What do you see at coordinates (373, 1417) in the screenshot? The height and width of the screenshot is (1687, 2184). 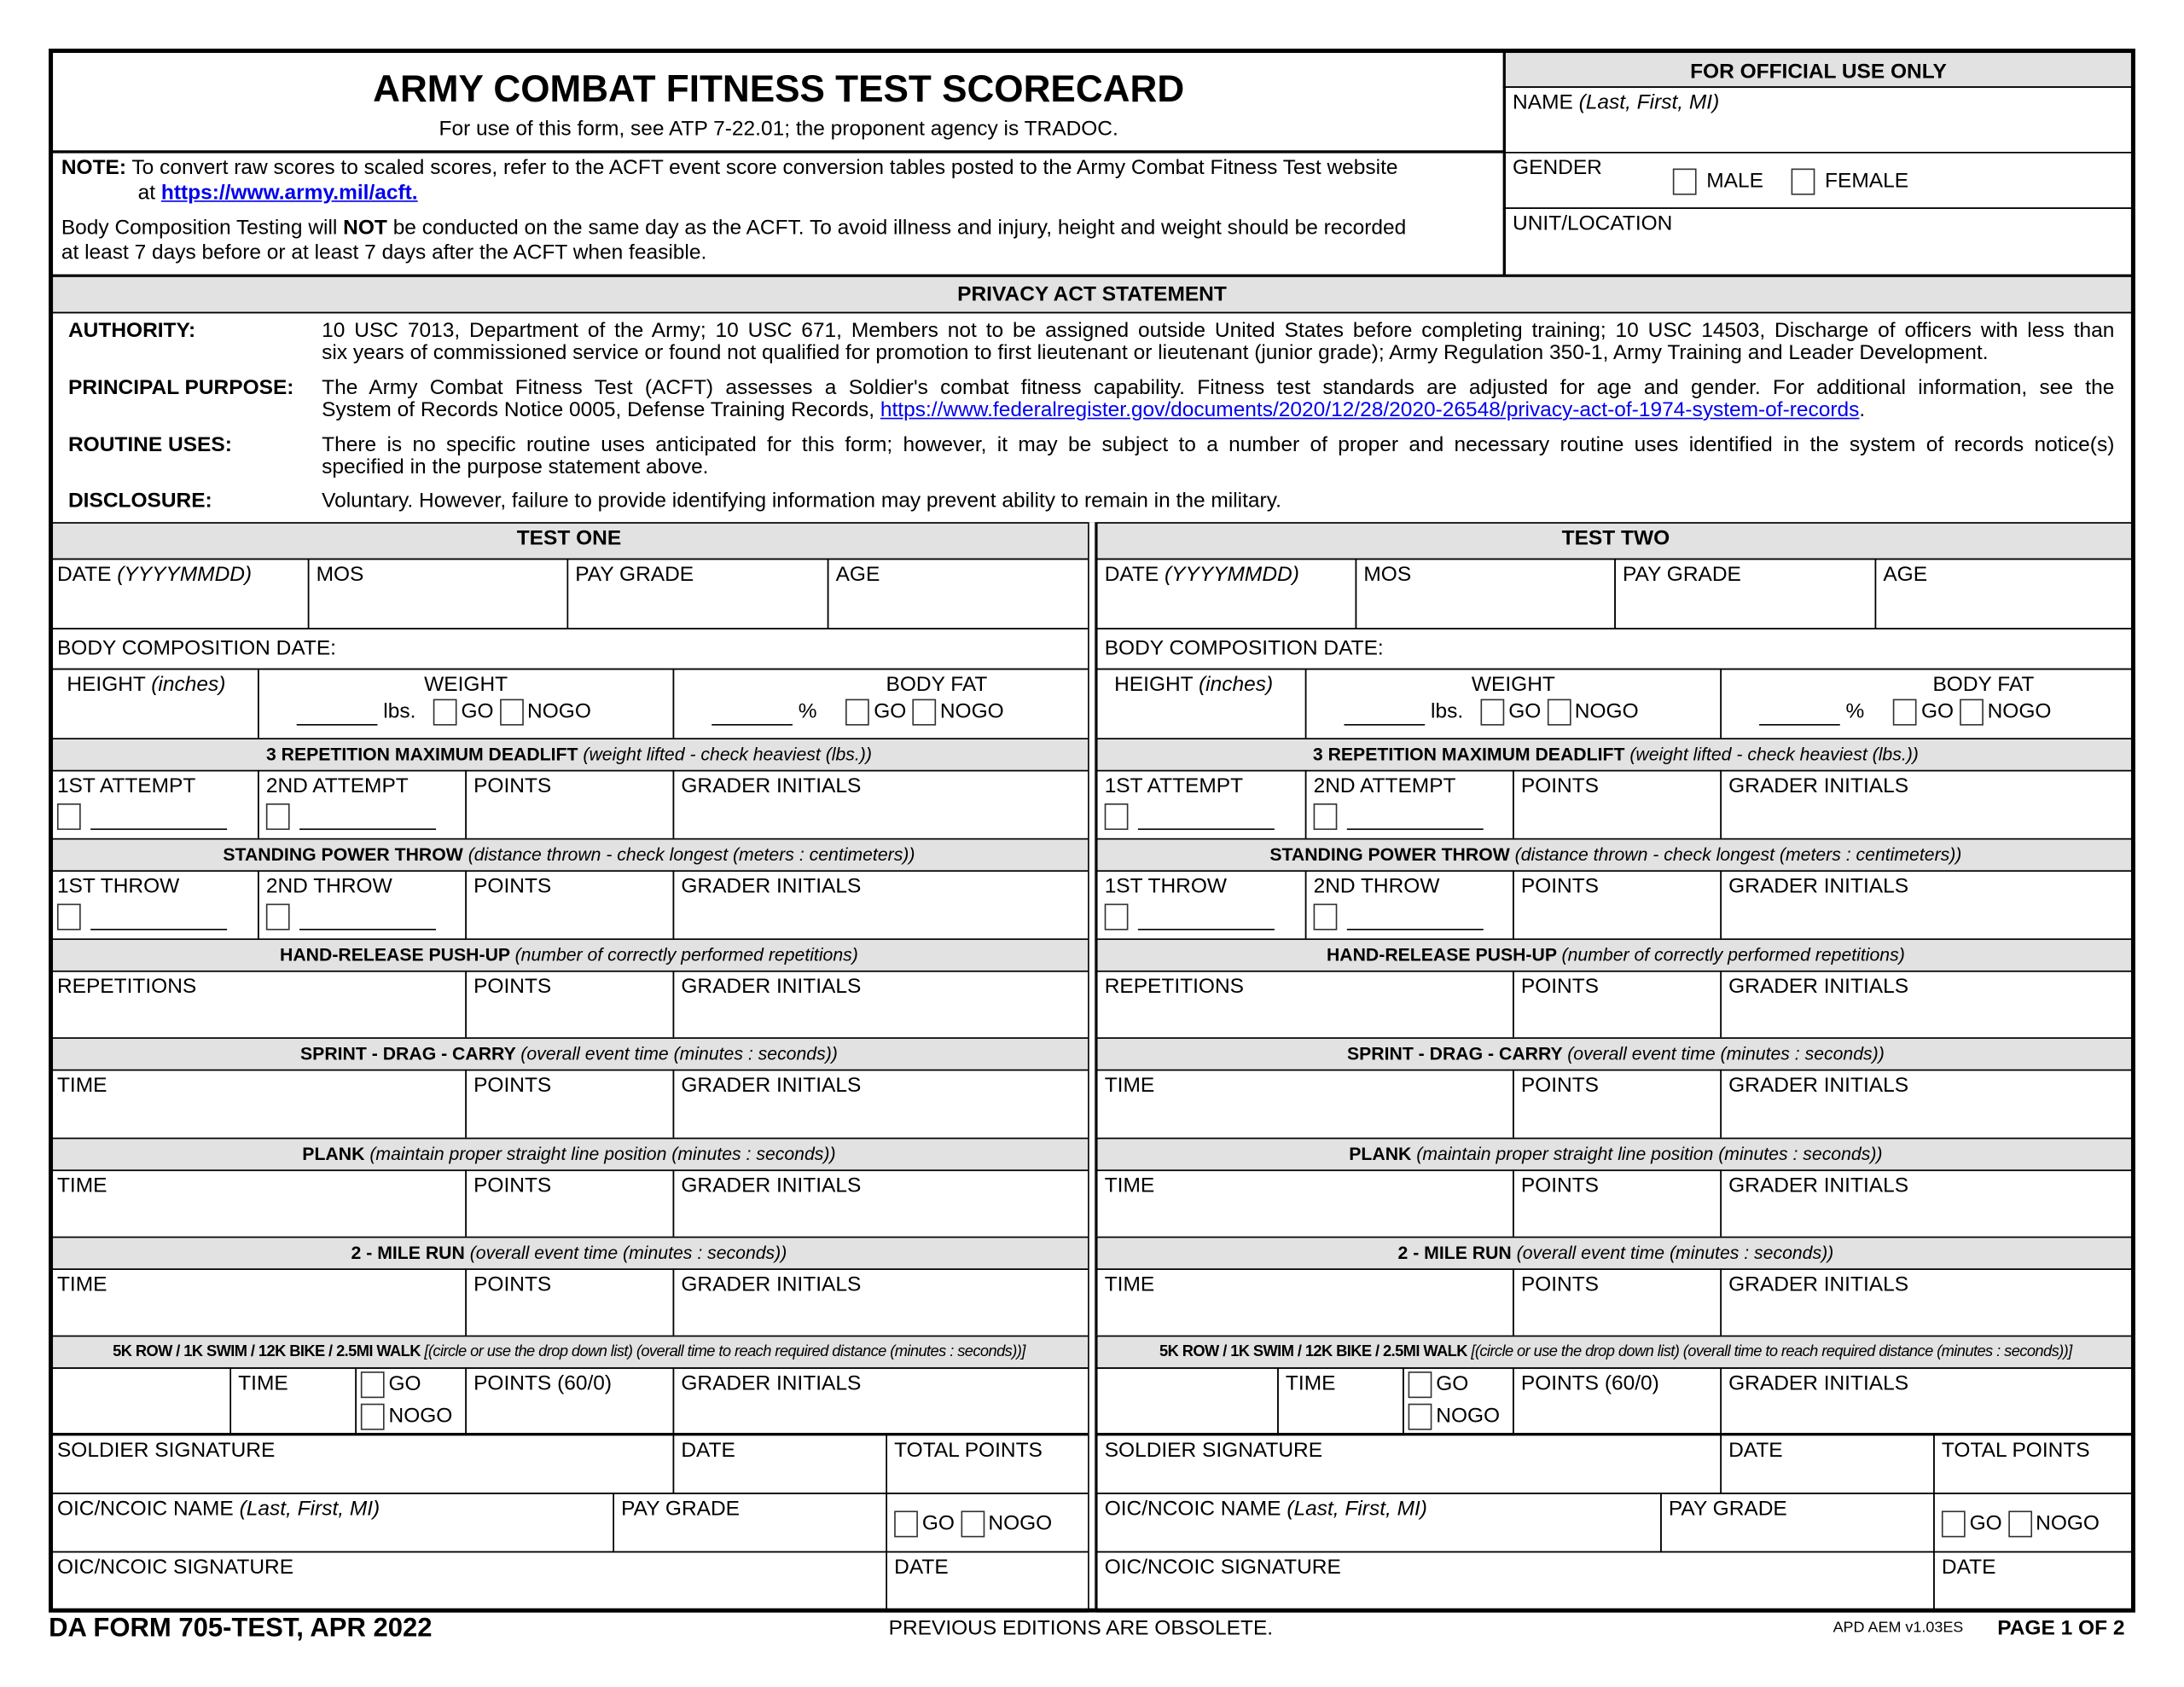 I see `alt-nogo-checkbox` at bounding box center [373, 1417].